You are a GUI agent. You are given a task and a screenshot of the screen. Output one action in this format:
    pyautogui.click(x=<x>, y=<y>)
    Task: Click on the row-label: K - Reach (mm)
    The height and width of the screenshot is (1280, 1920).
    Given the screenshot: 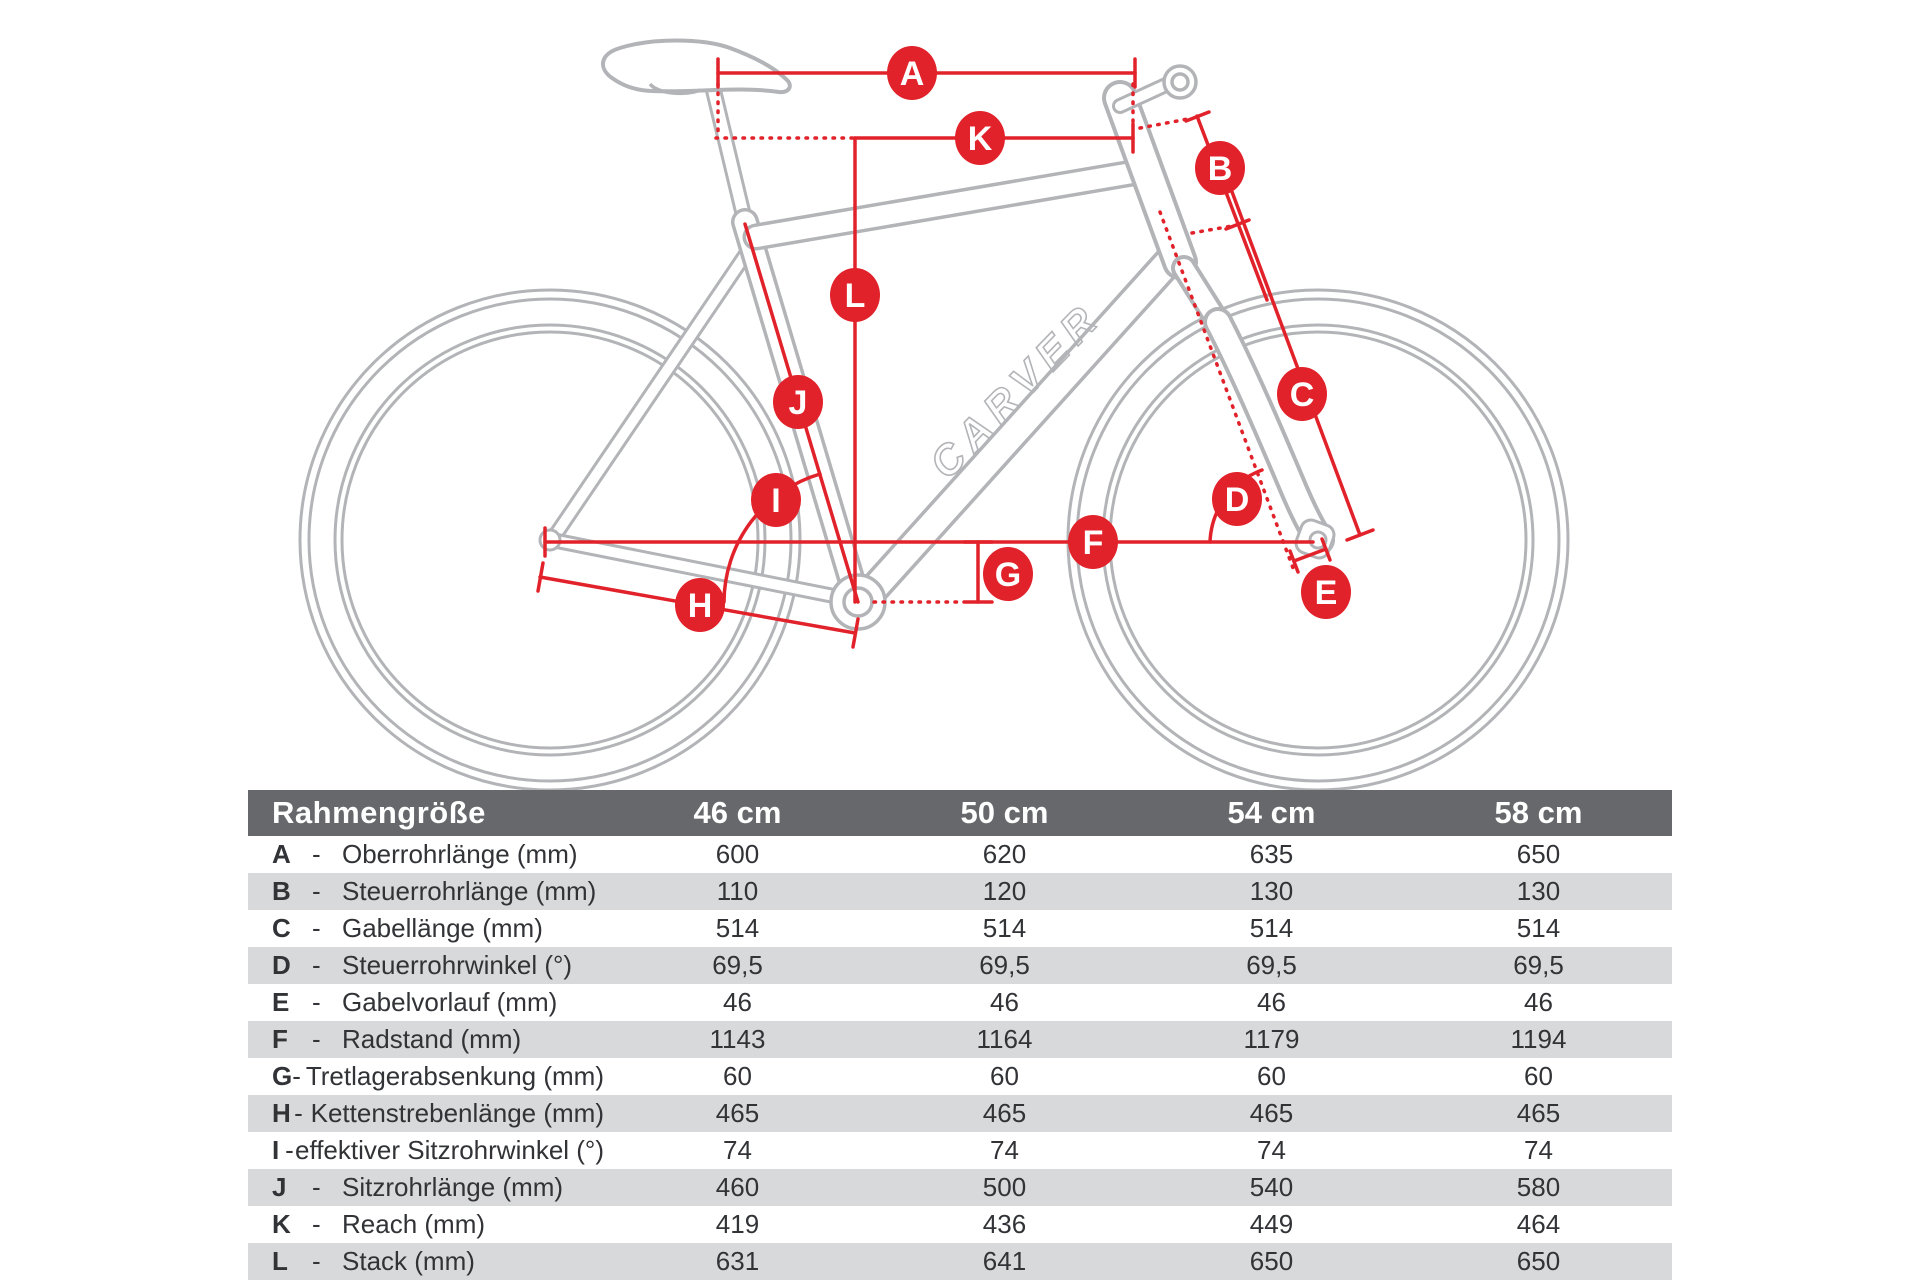 What is the action you would take?
    pyautogui.click(x=426, y=1224)
    